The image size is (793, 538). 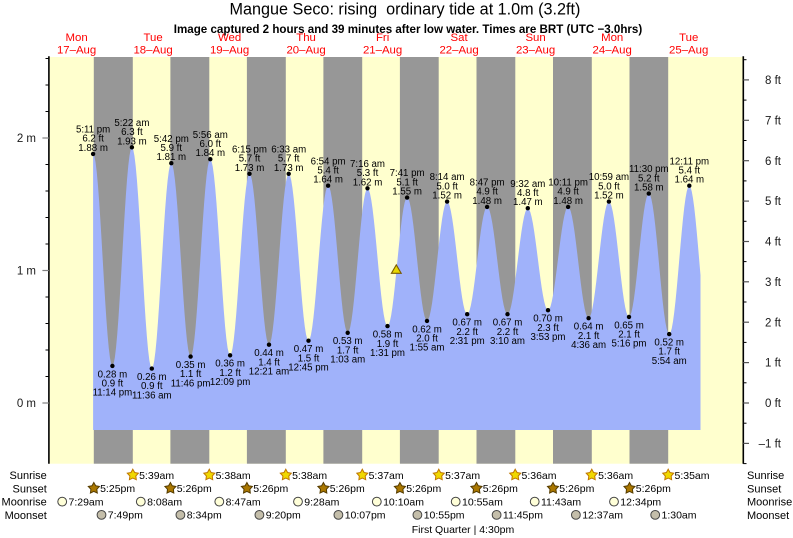 I want to click on svg-text: 0.47 m, so click(x=309, y=349).